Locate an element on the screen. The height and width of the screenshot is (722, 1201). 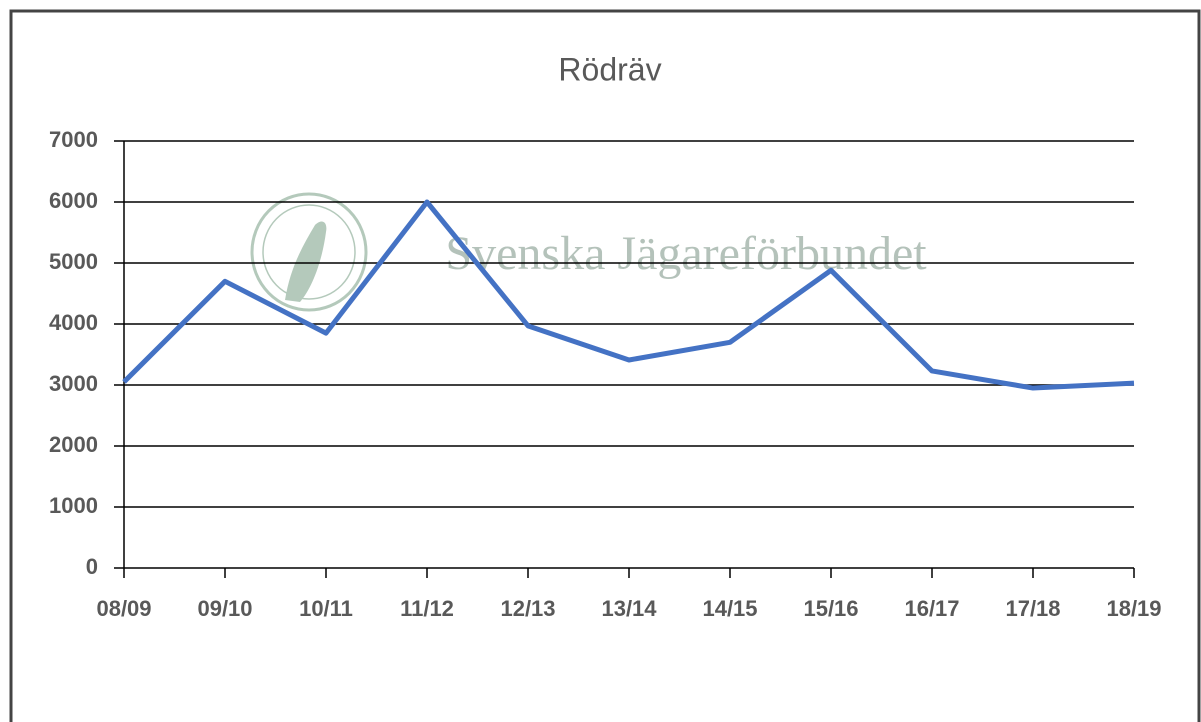
watermark-logo is located at coordinates (309, 252).